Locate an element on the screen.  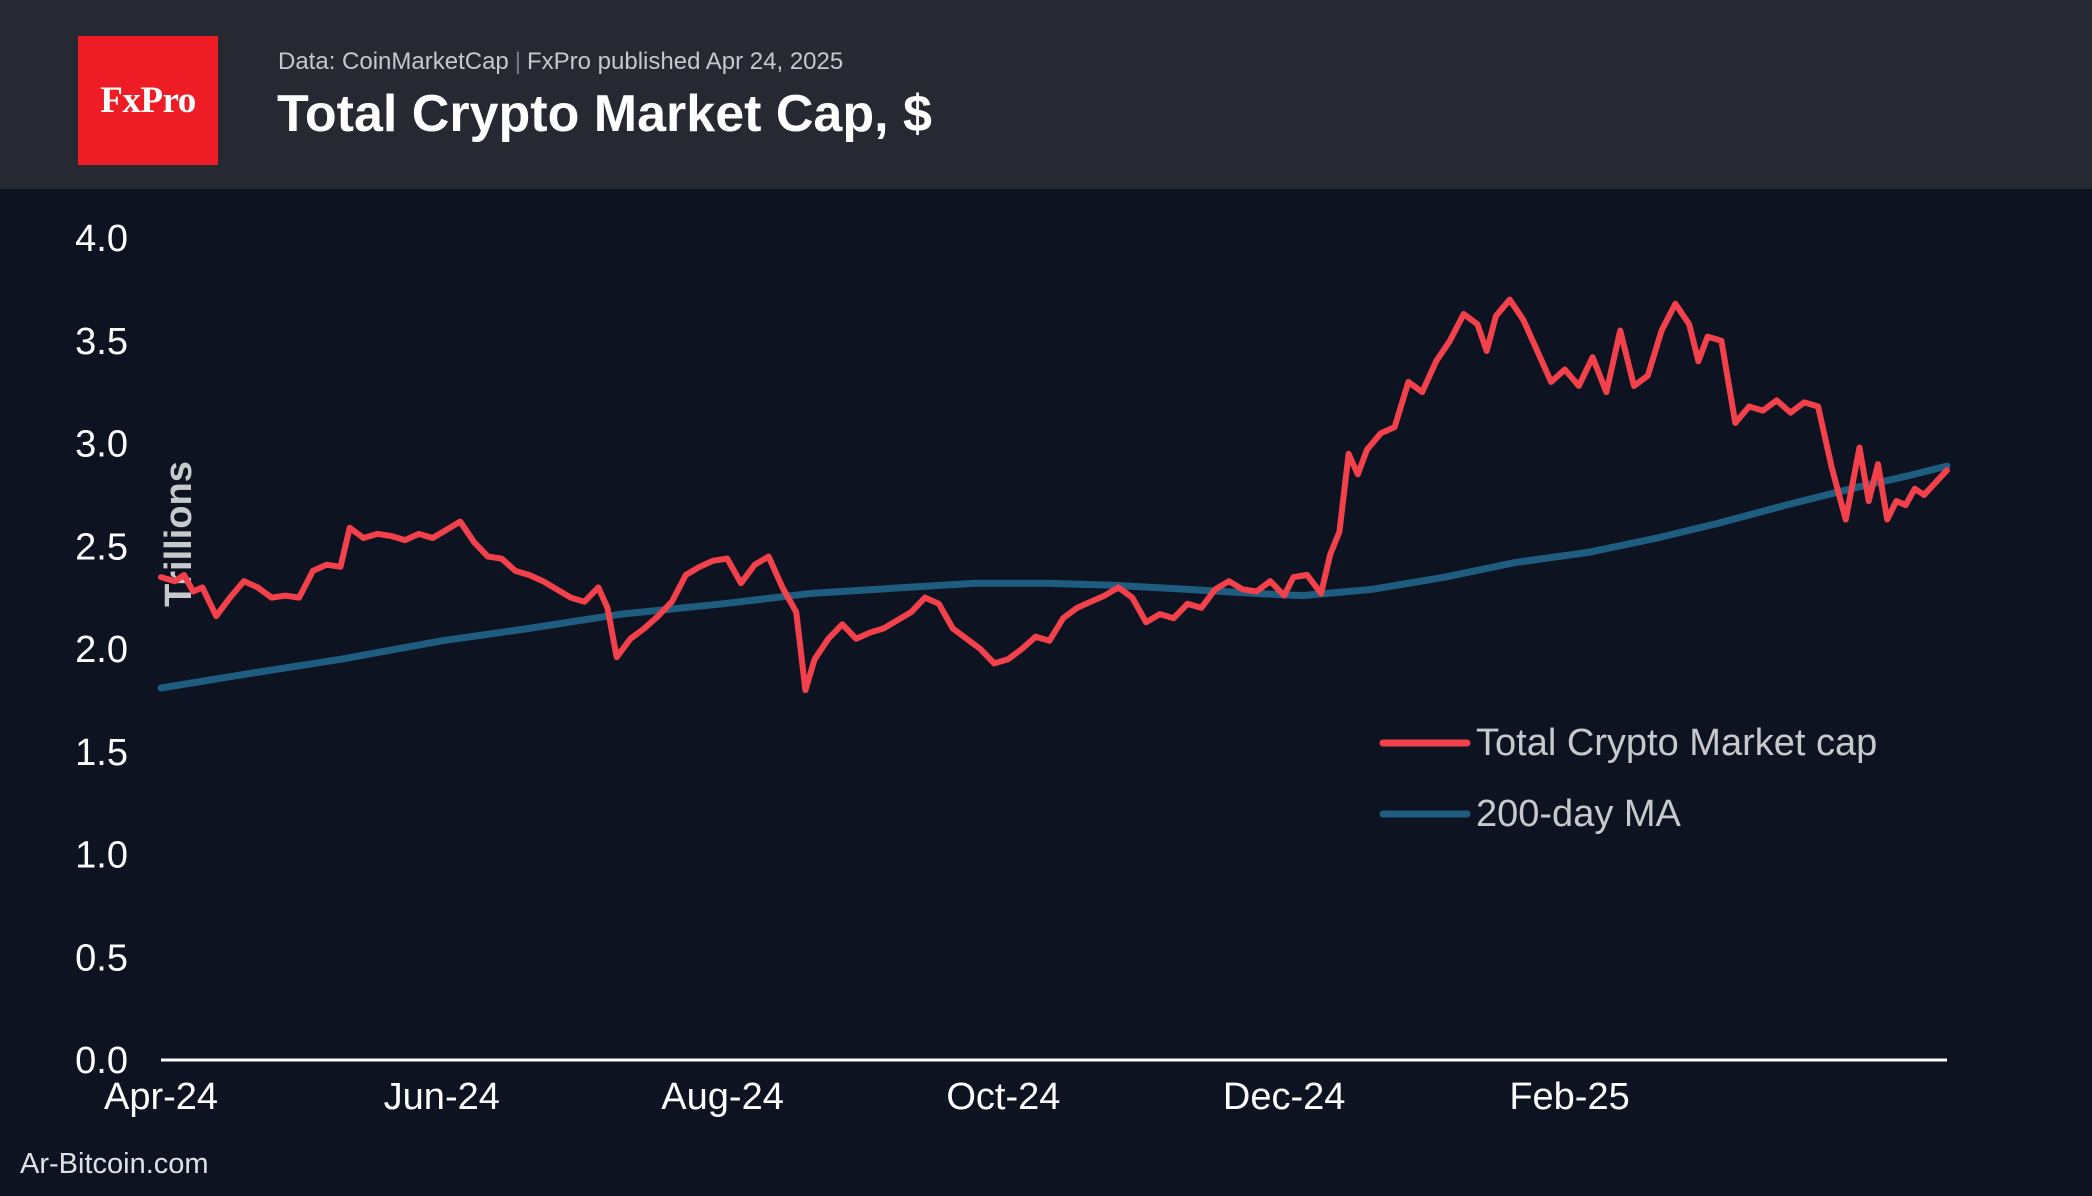
y-tick-label: 3.0 is located at coordinates (101, 445).